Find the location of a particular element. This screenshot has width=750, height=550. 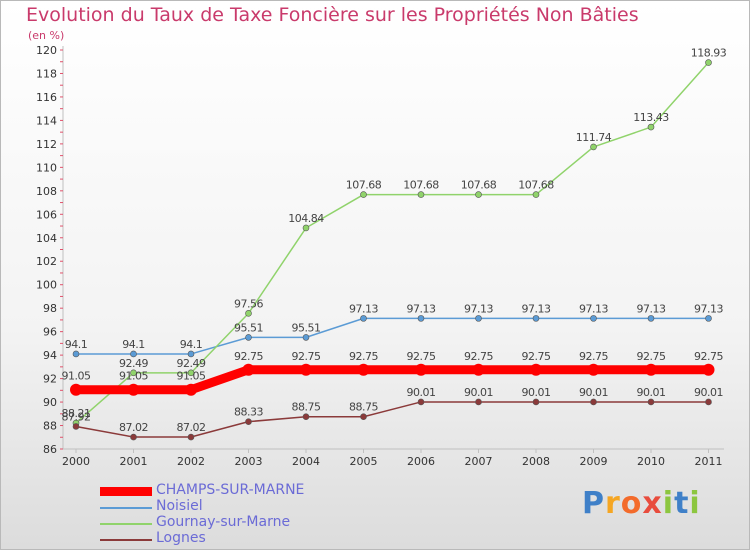

logo-letter: i is located at coordinates (695, 503).